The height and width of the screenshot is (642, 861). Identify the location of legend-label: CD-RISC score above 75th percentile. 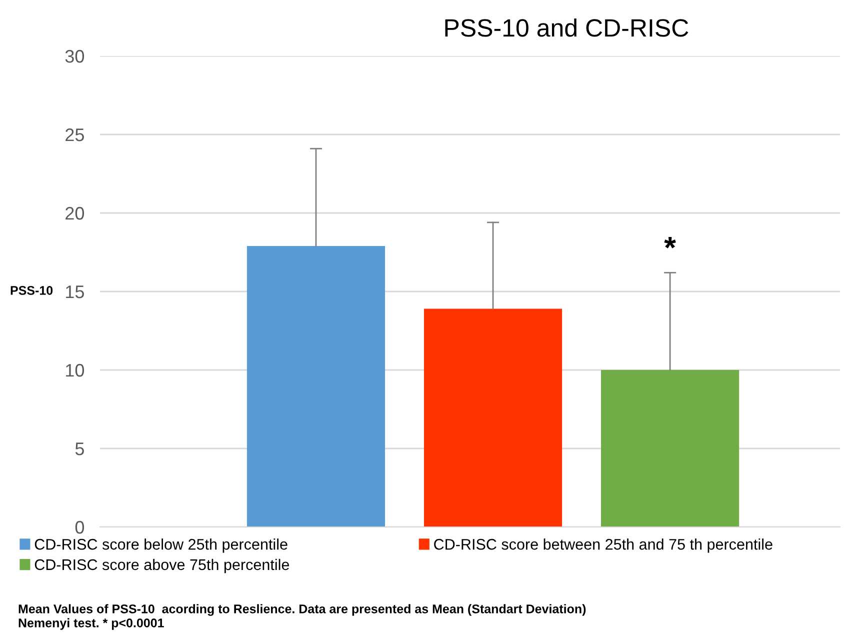
(162, 566).